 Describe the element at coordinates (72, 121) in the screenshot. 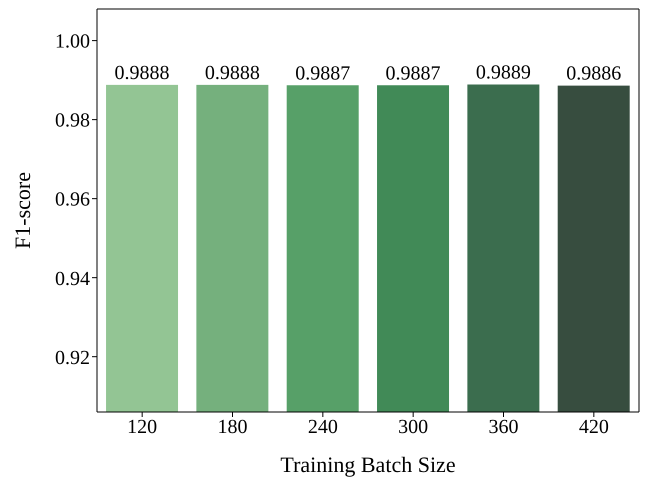

I see `y-tick-label: 0.98` at that location.